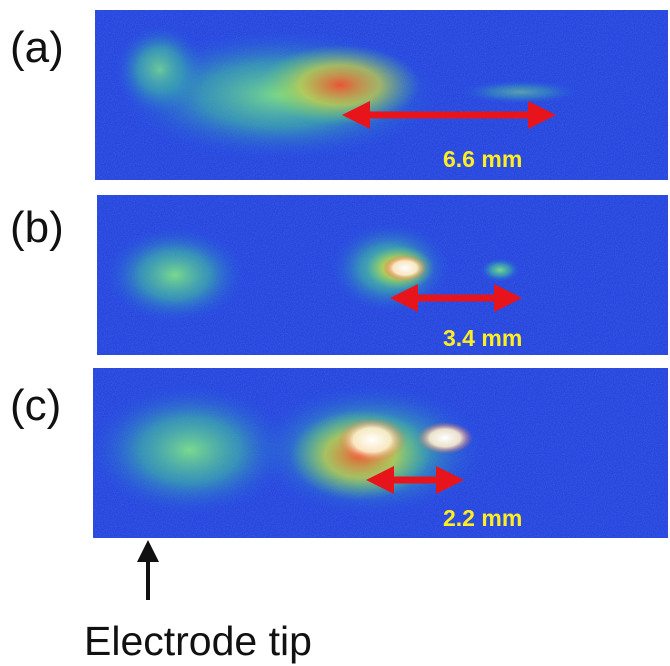 Image resolution: width=670 pixels, height=666 pixels. Describe the element at coordinates (37, 227) in the screenshot. I see `panel-label: (b)` at that location.